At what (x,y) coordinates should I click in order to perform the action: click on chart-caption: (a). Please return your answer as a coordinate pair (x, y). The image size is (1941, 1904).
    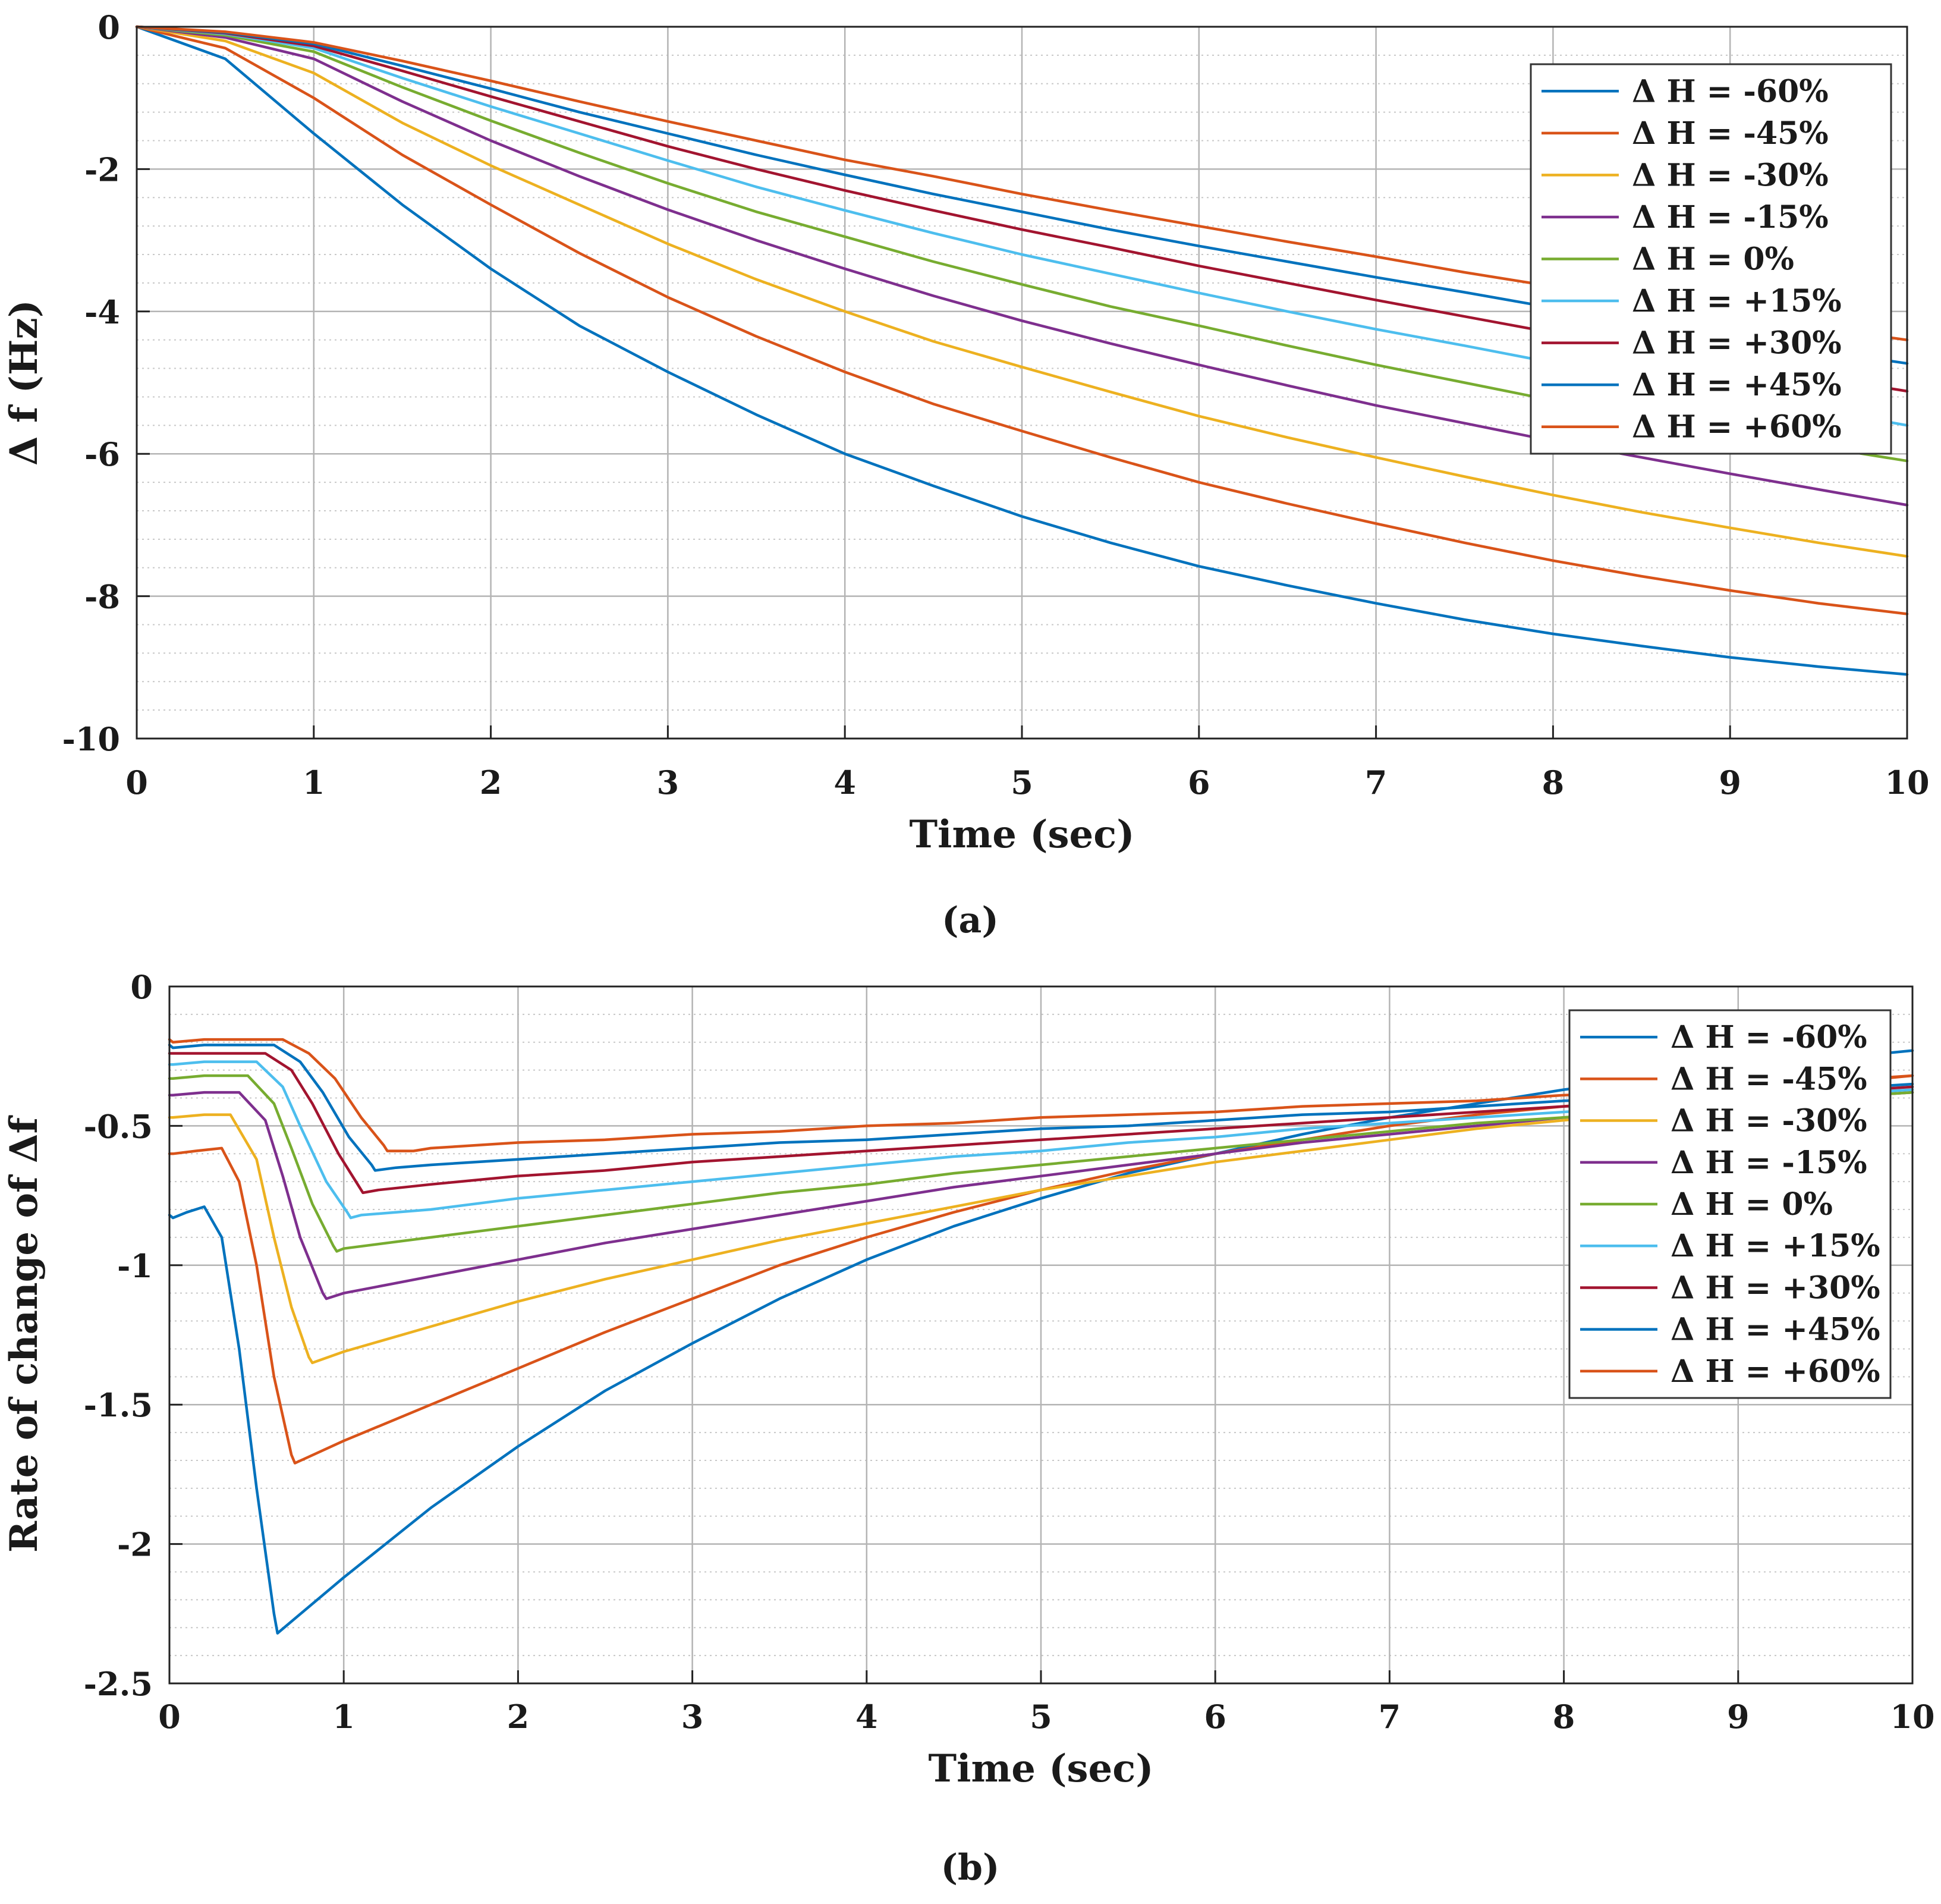
    Looking at the image, I should click on (970, 920).